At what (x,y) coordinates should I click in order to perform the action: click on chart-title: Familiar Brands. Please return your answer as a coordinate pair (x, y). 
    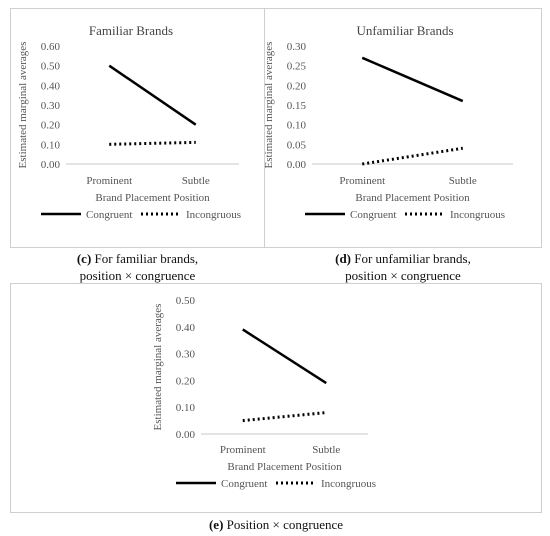
    Looking at the image, I should click on (131, 30).